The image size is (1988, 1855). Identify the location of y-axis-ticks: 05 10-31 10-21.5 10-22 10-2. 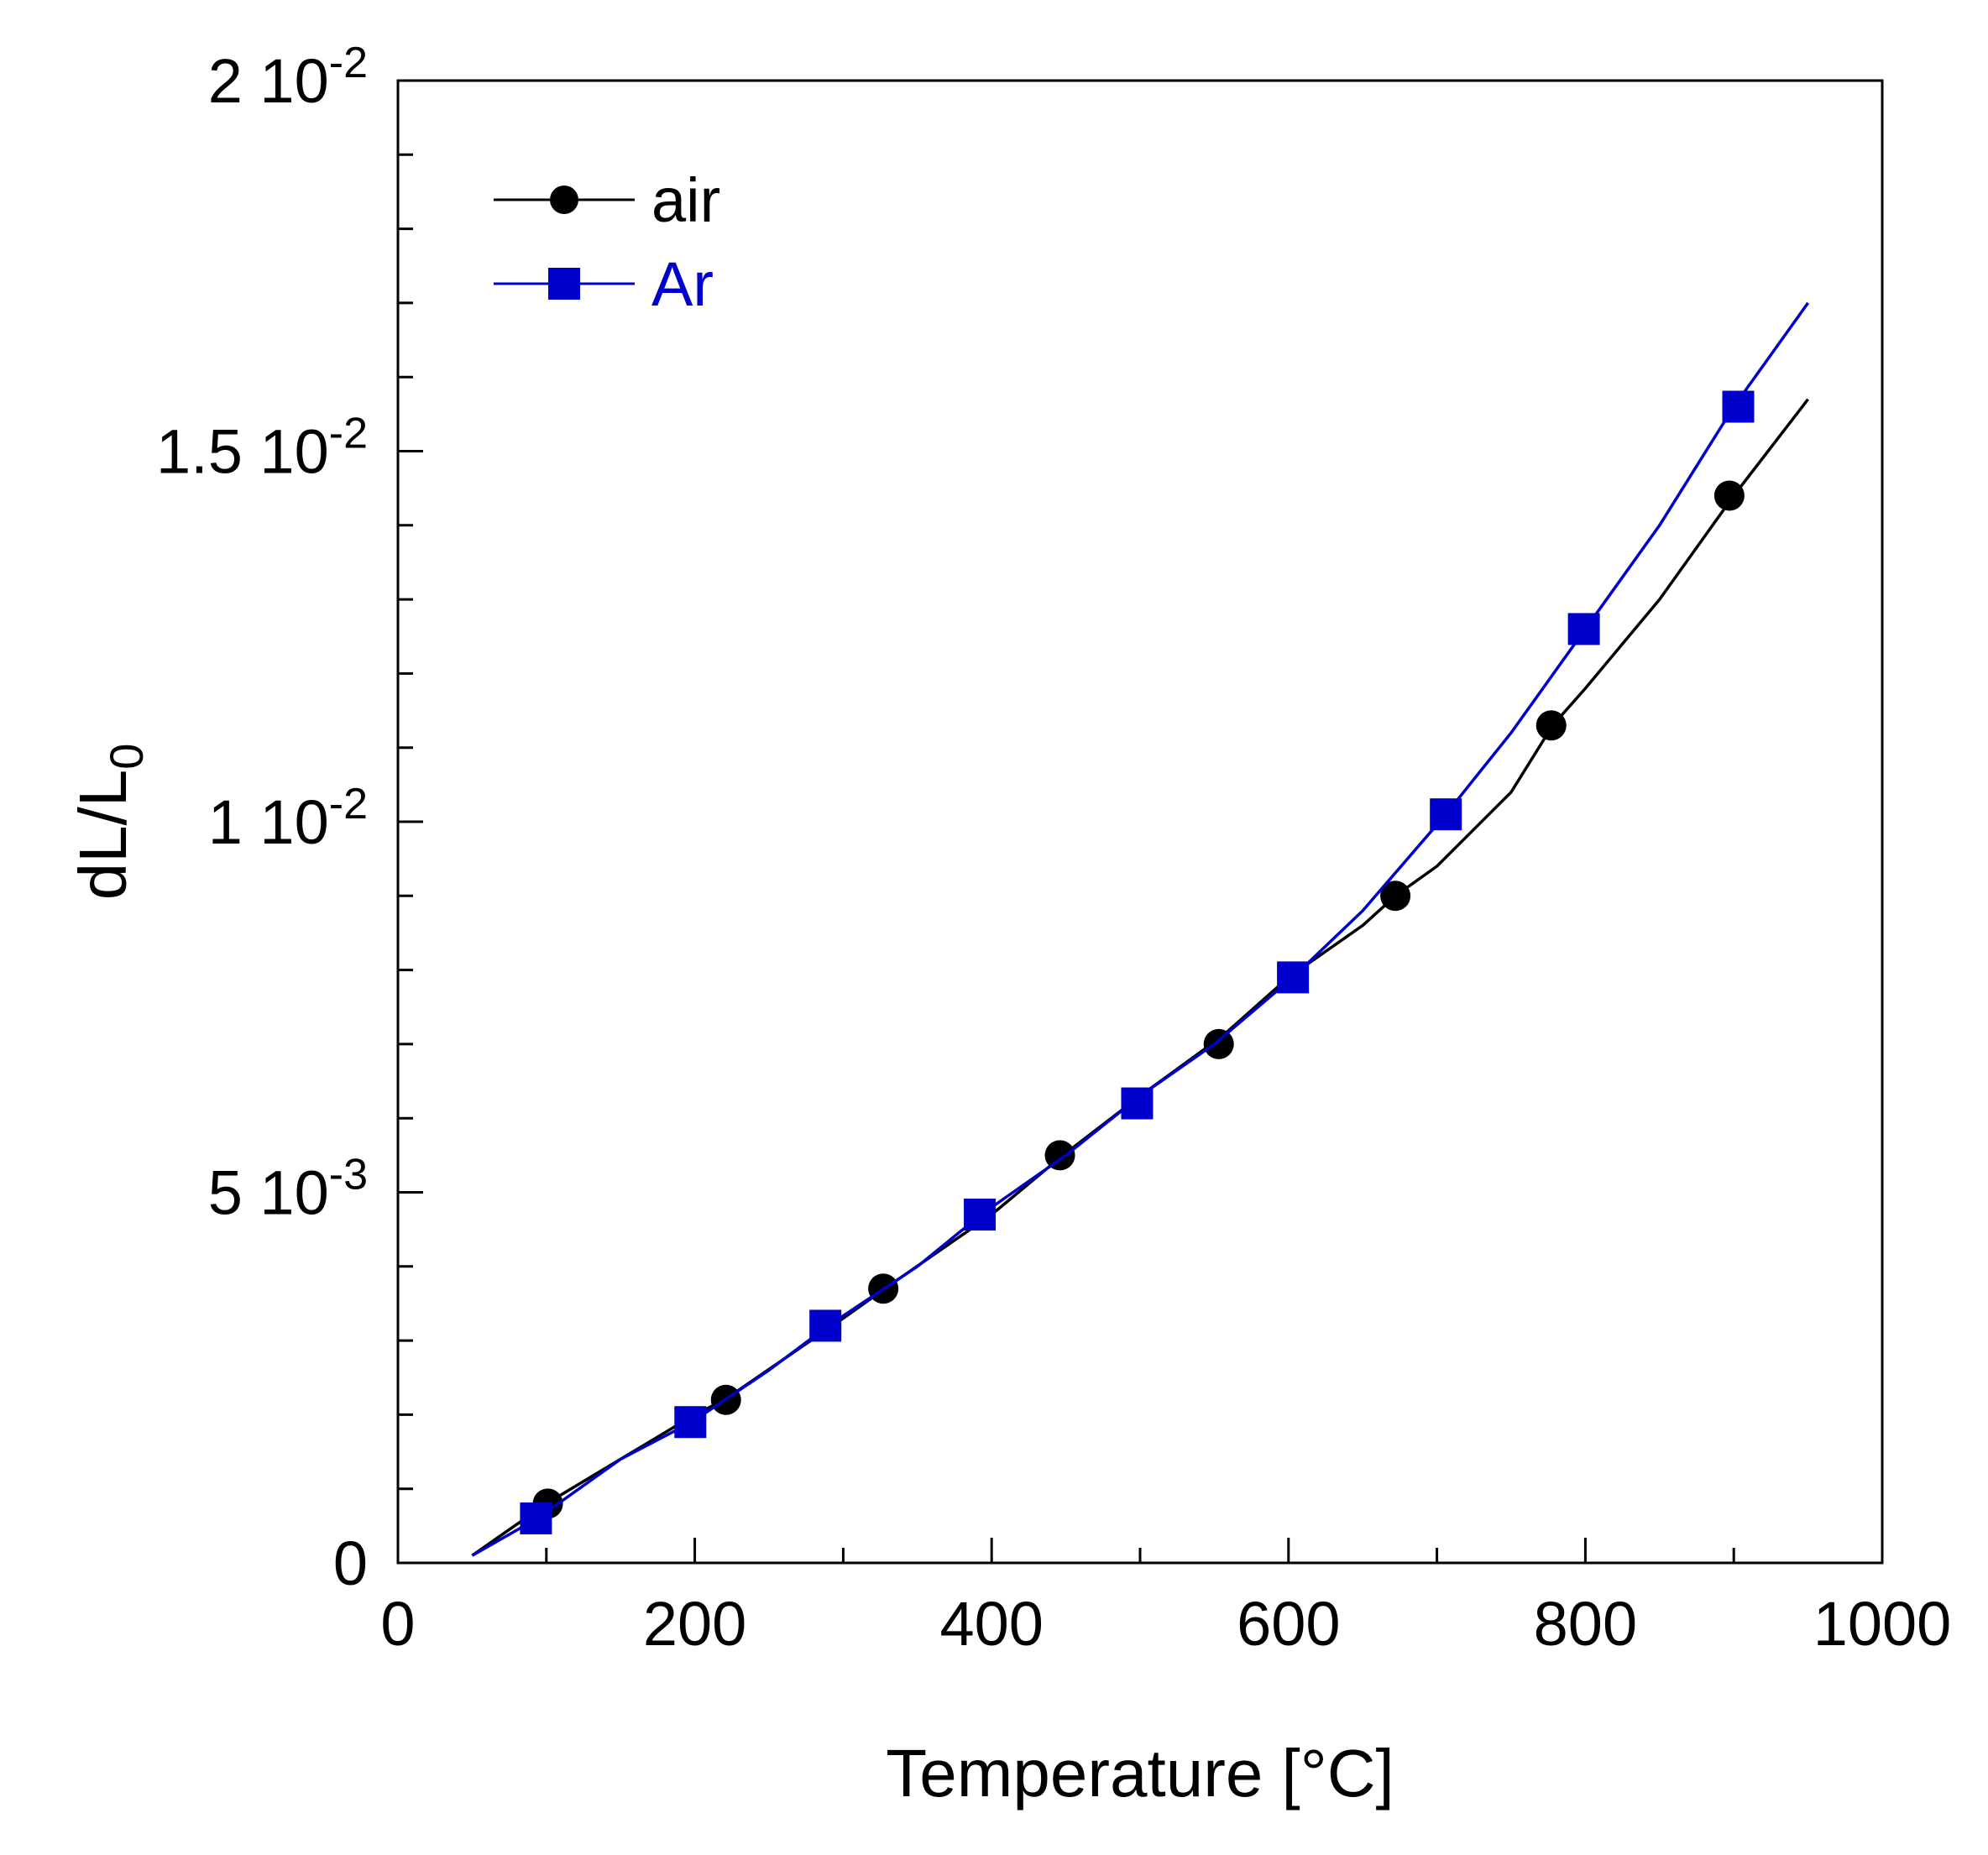
(289, 818).